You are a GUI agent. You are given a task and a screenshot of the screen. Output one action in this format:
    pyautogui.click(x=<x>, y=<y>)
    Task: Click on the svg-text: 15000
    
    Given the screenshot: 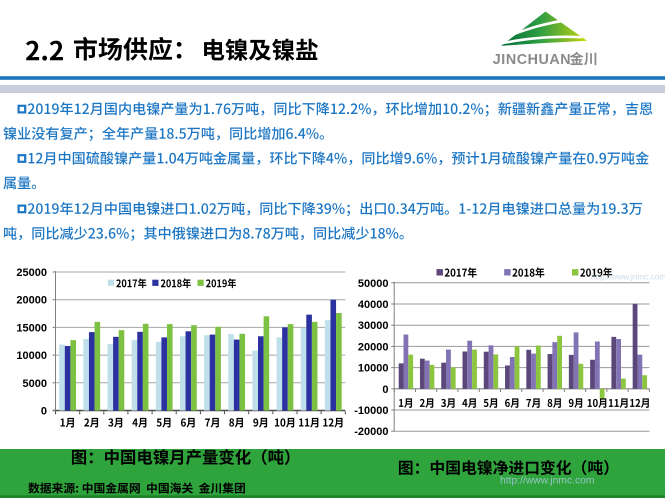 What is the action you would take?
    pyautogui.click(x=31, y=328)
    